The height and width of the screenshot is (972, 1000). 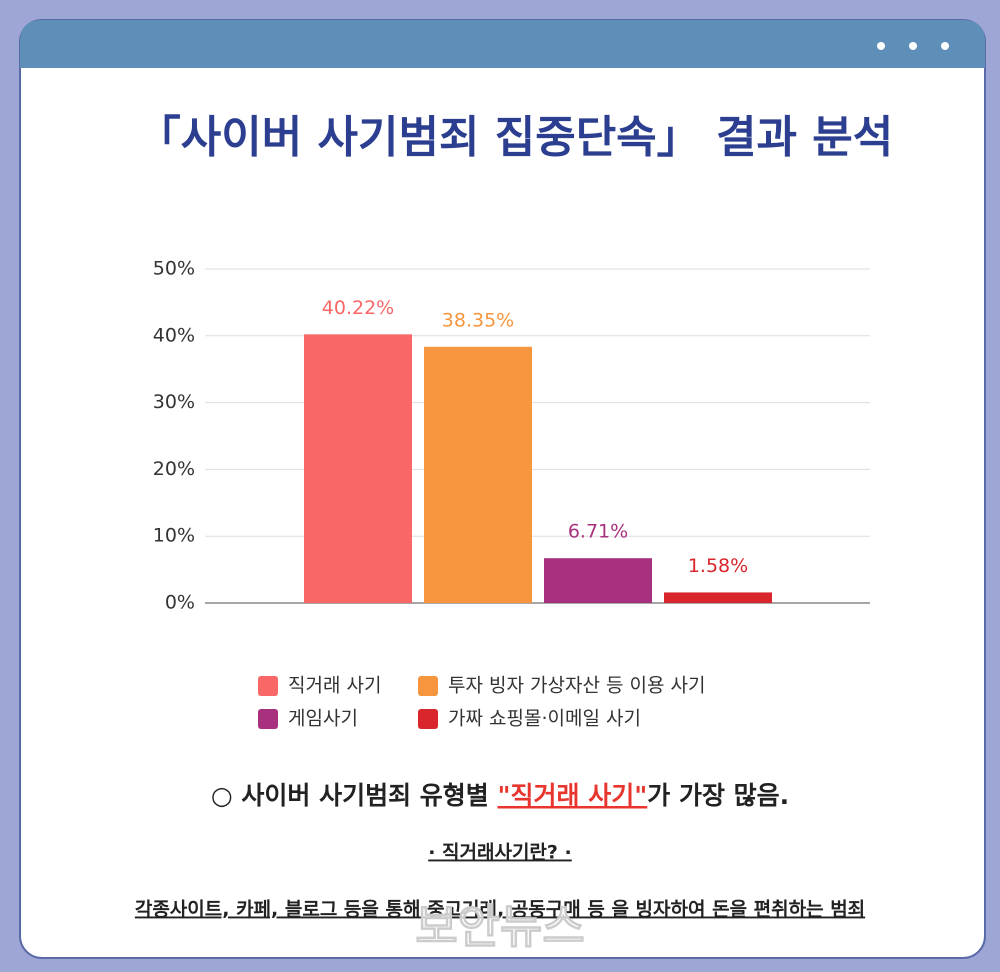 I want to click on legend-label: 투자 빙자 가상자산 등 이용 사기, so click(x=576, y=686).